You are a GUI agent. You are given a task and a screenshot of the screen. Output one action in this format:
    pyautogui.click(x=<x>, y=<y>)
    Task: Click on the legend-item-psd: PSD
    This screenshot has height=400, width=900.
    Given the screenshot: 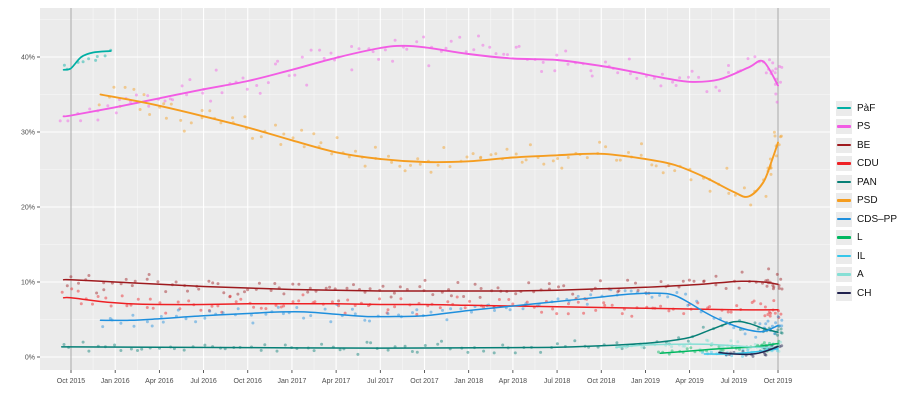 What is the action you would take?
    pyautogui.click(x=866, y=201)
    